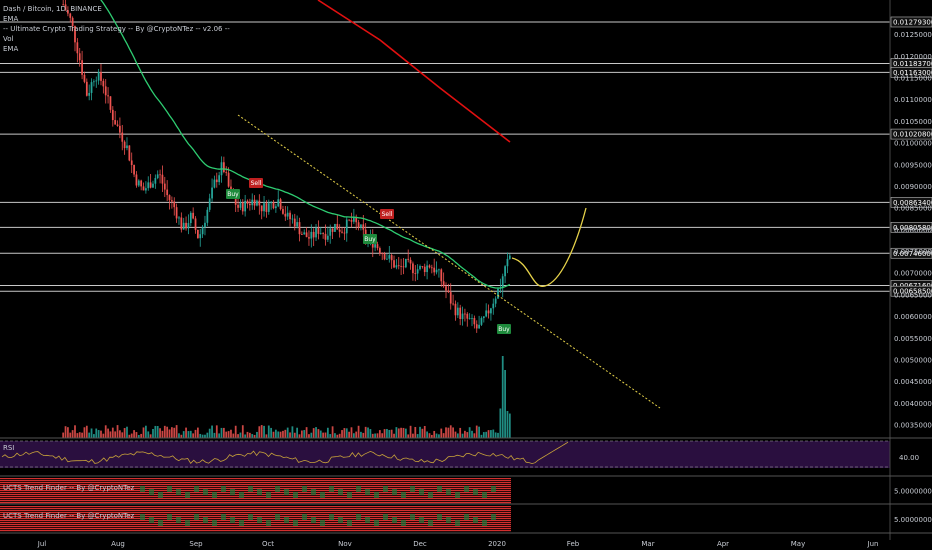 This screenshot has width=932, height=550. Describe the element at coordinates (798, 544) in the screenshot. I see `x-tick-label: May` at that location.